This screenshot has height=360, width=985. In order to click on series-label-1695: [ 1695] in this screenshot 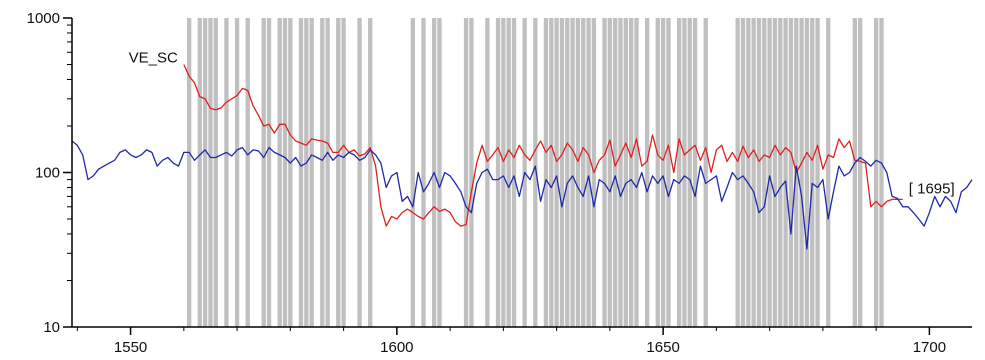, I will do `click(932, 188)`.